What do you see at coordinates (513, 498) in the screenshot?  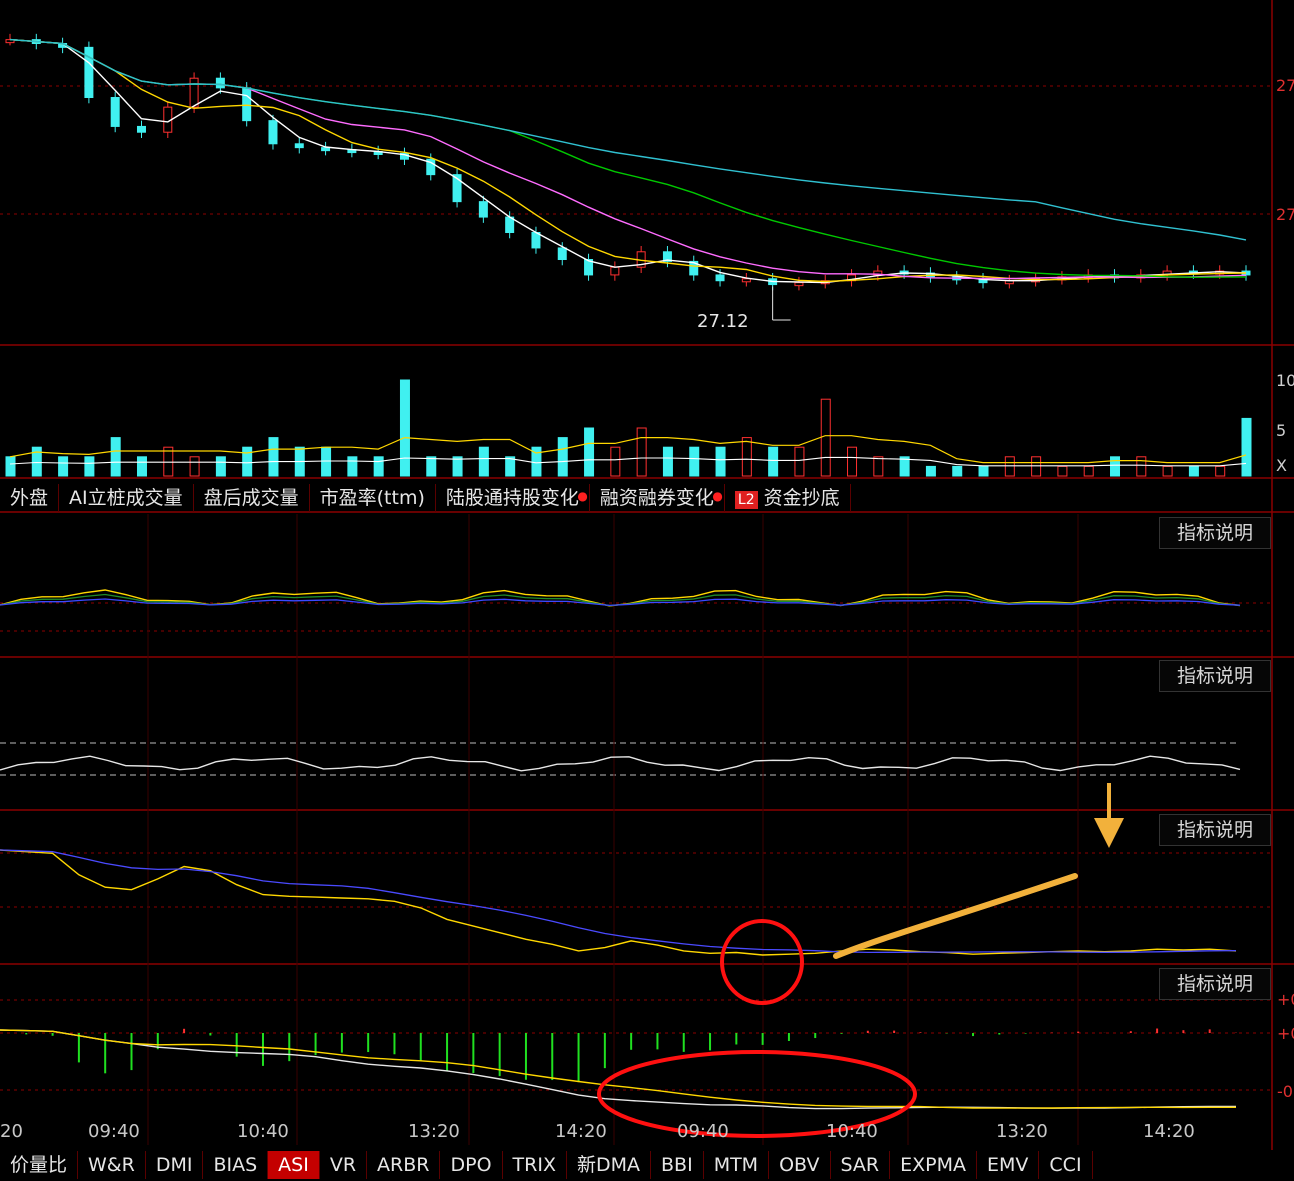 I see `tab-northbound-holding: 陆股通持股变化 ●` at bounding box center [513, 498].